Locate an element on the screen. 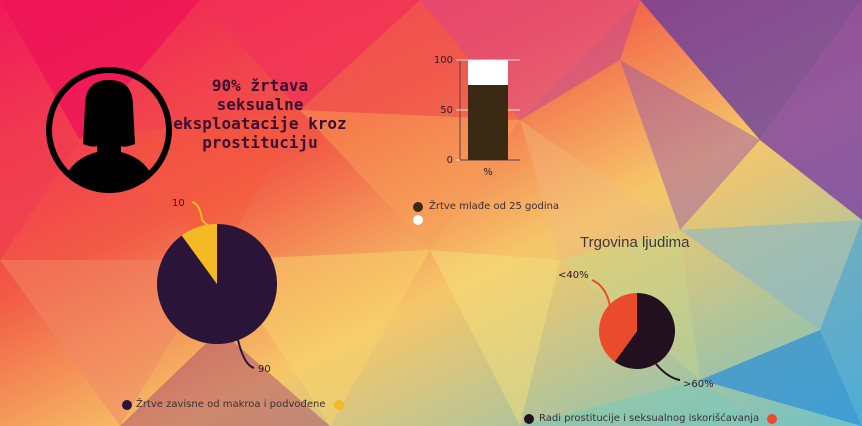  pie1-legend: Žrtve zavisne od makroa i podvođene is located at coordinates (235, 404).